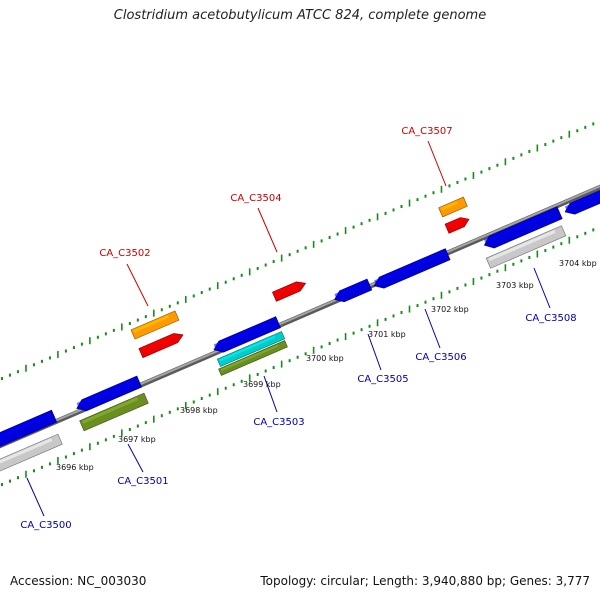  I want to click on kbp-tick-label: 3699 kbp, so click(262, 384).